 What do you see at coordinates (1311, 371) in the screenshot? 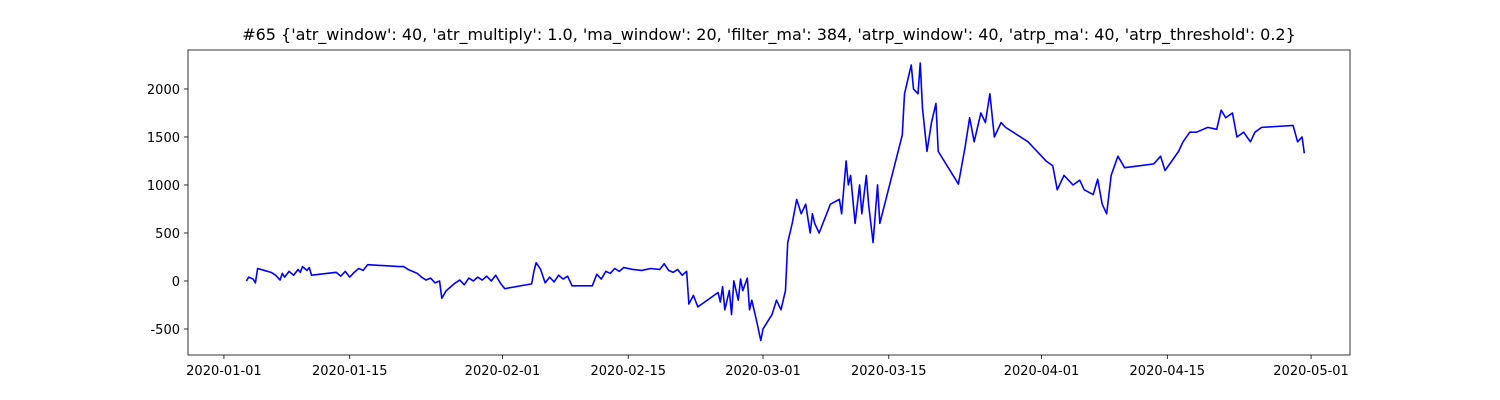
I see `x-tick-label: 2020-05-01` at bounding box center [1311, 371].